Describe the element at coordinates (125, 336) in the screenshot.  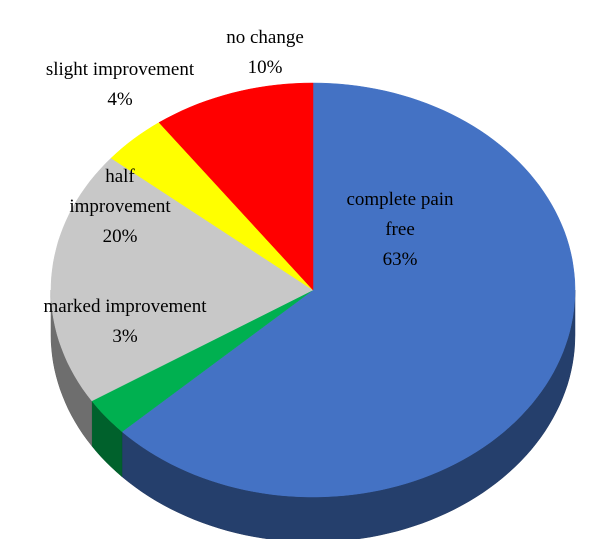
I see `value-label: 3%` at that location.